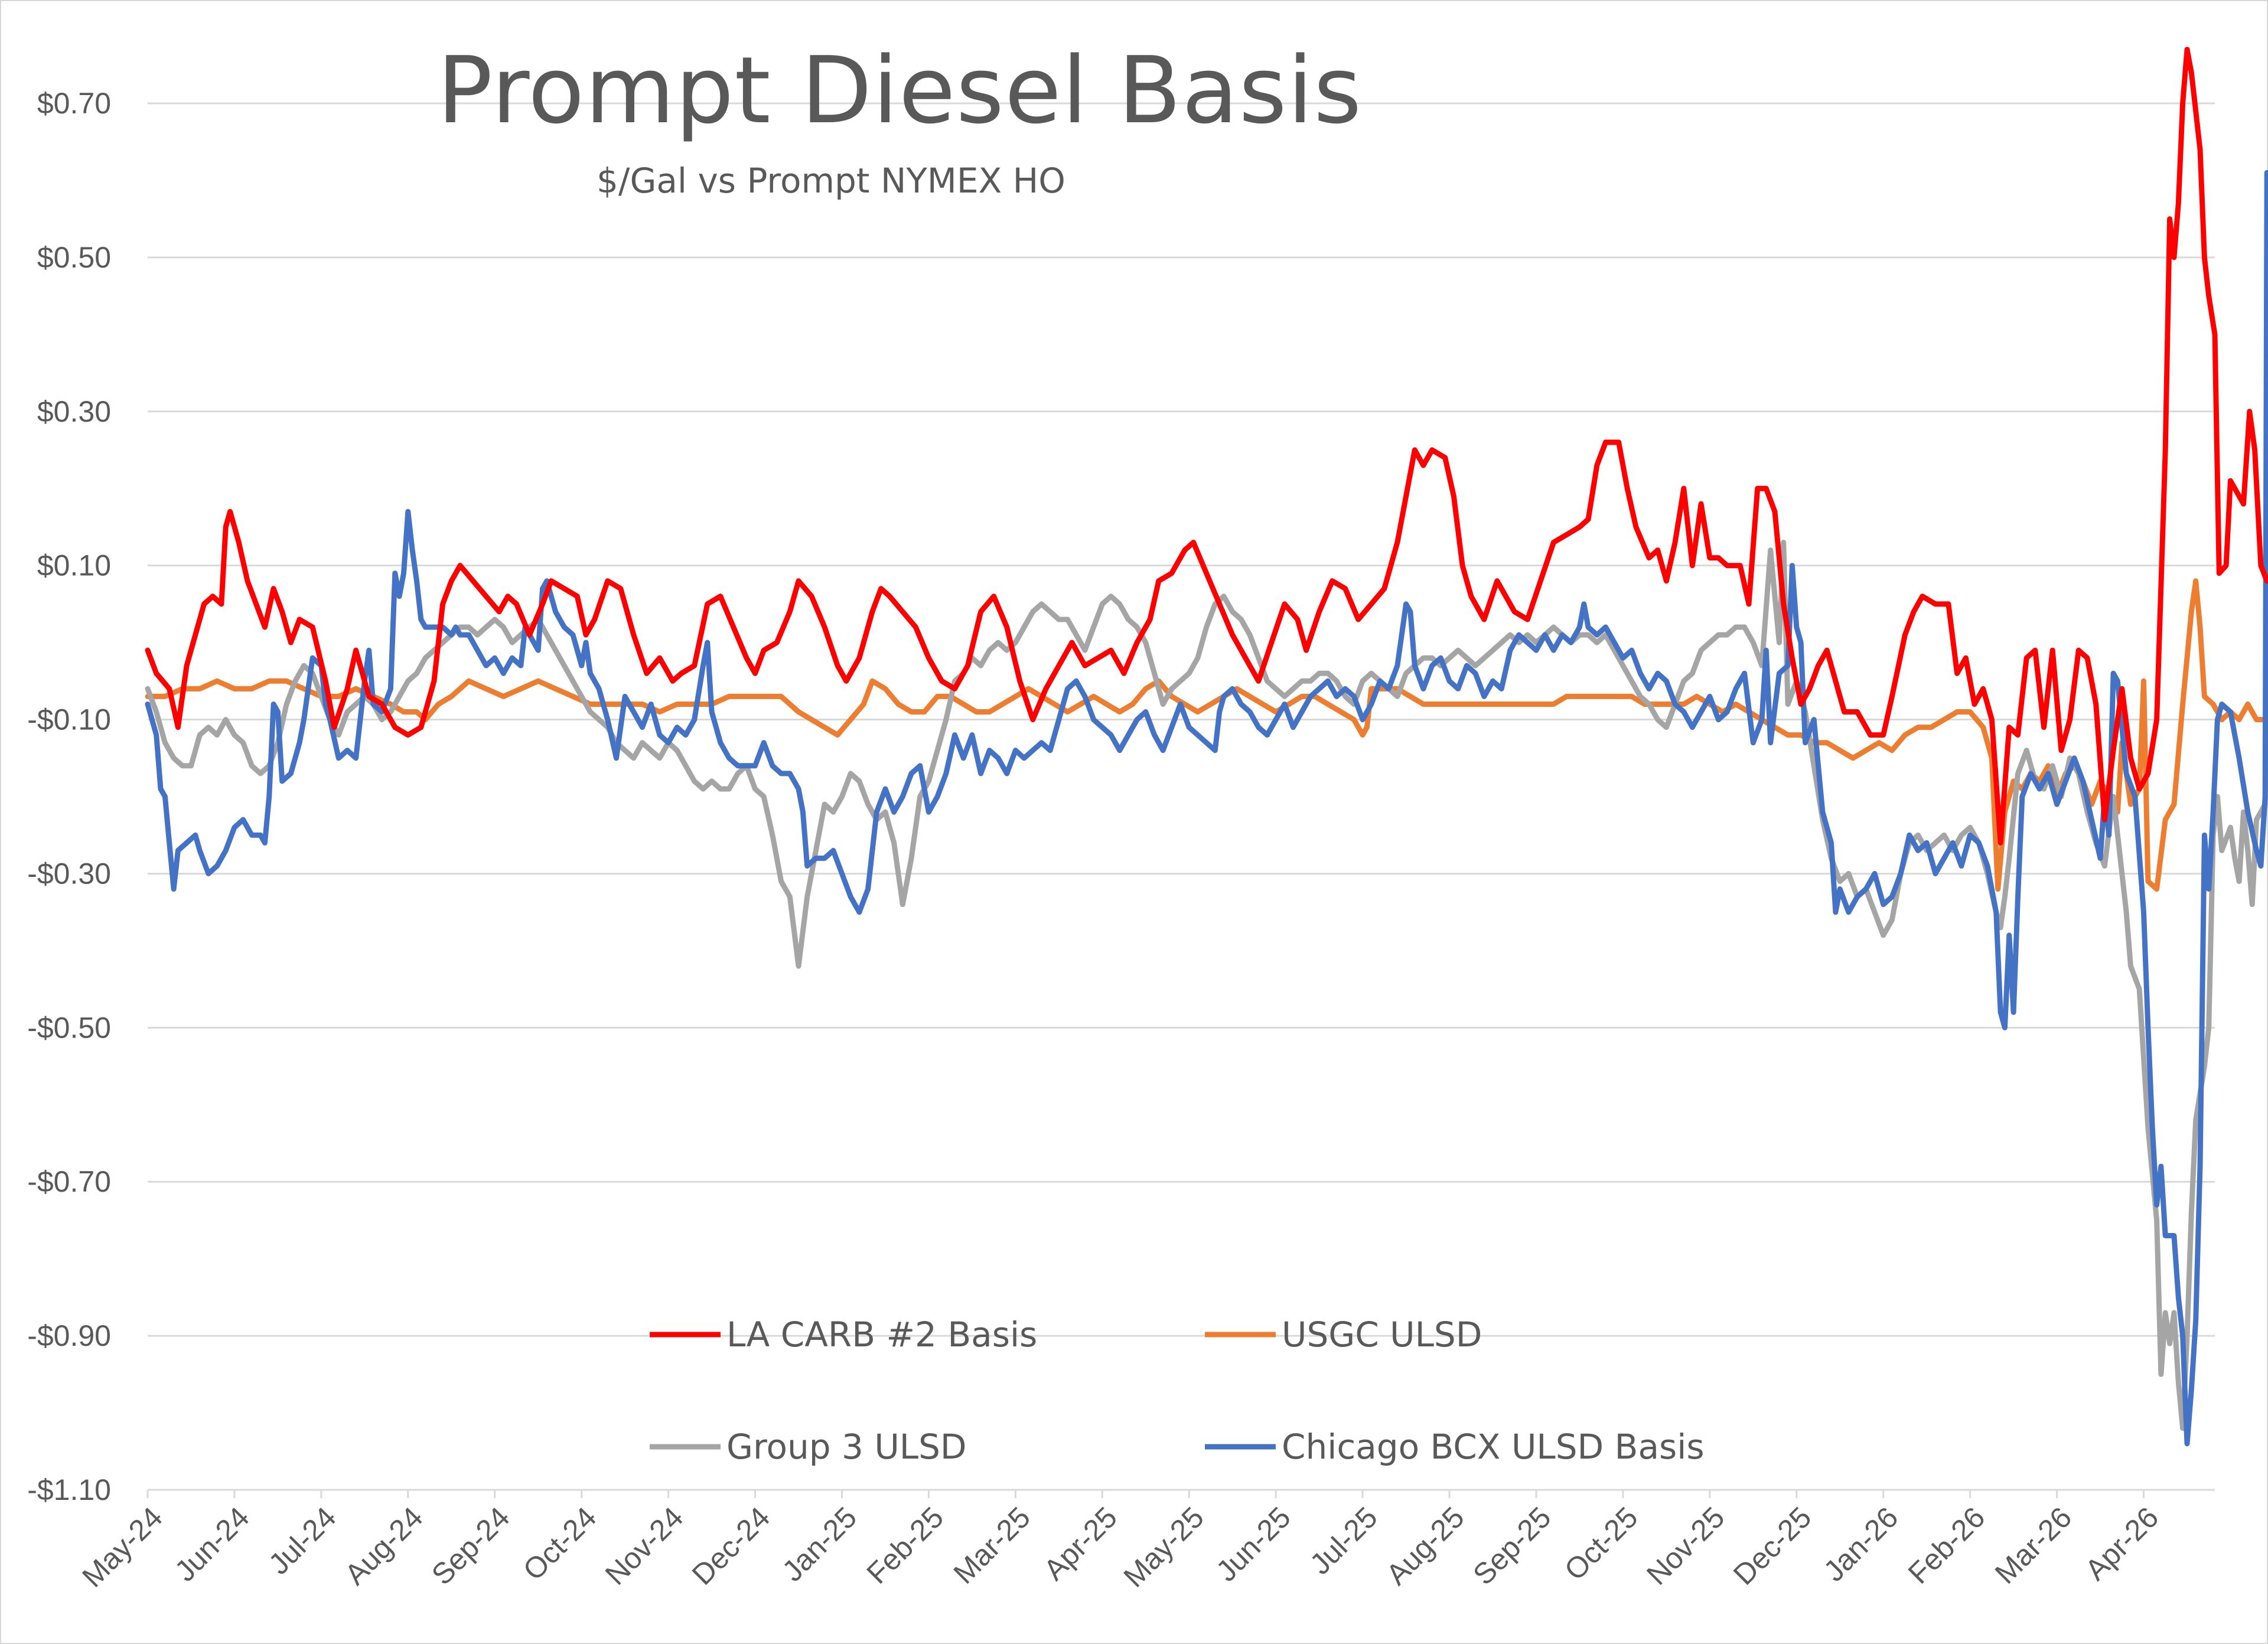 Image resolution: width=2268 pixels, height=1644 pixels. Describe the element at coordinates (2033, 1546) in the screenshot. I see `x-tick-label: Mar-26` at that location.